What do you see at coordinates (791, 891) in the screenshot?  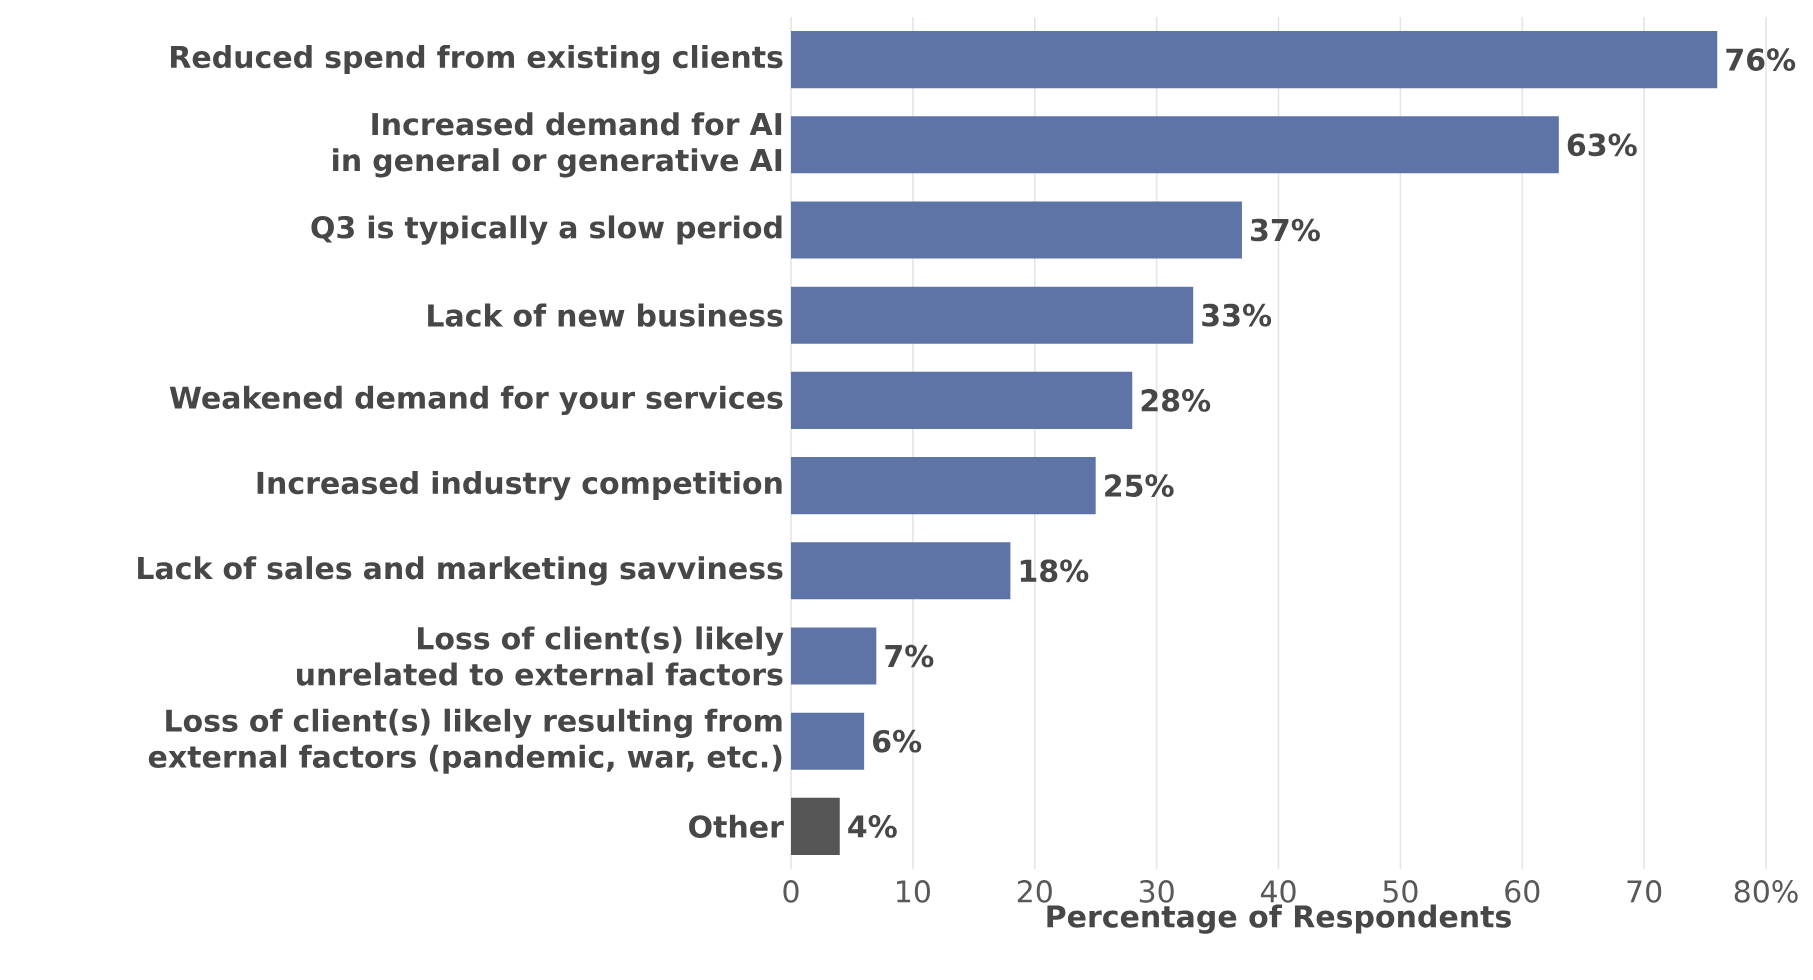 I see `x-tick-label: 0` at bounding box center [791, 891].